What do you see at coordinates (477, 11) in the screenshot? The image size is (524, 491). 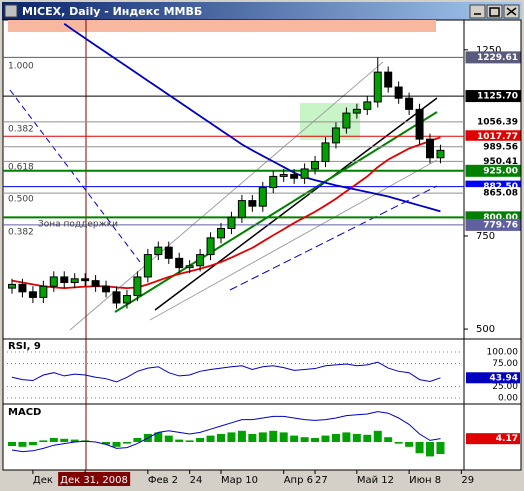 I see `minimize-button` at bounding box center [477, 11].